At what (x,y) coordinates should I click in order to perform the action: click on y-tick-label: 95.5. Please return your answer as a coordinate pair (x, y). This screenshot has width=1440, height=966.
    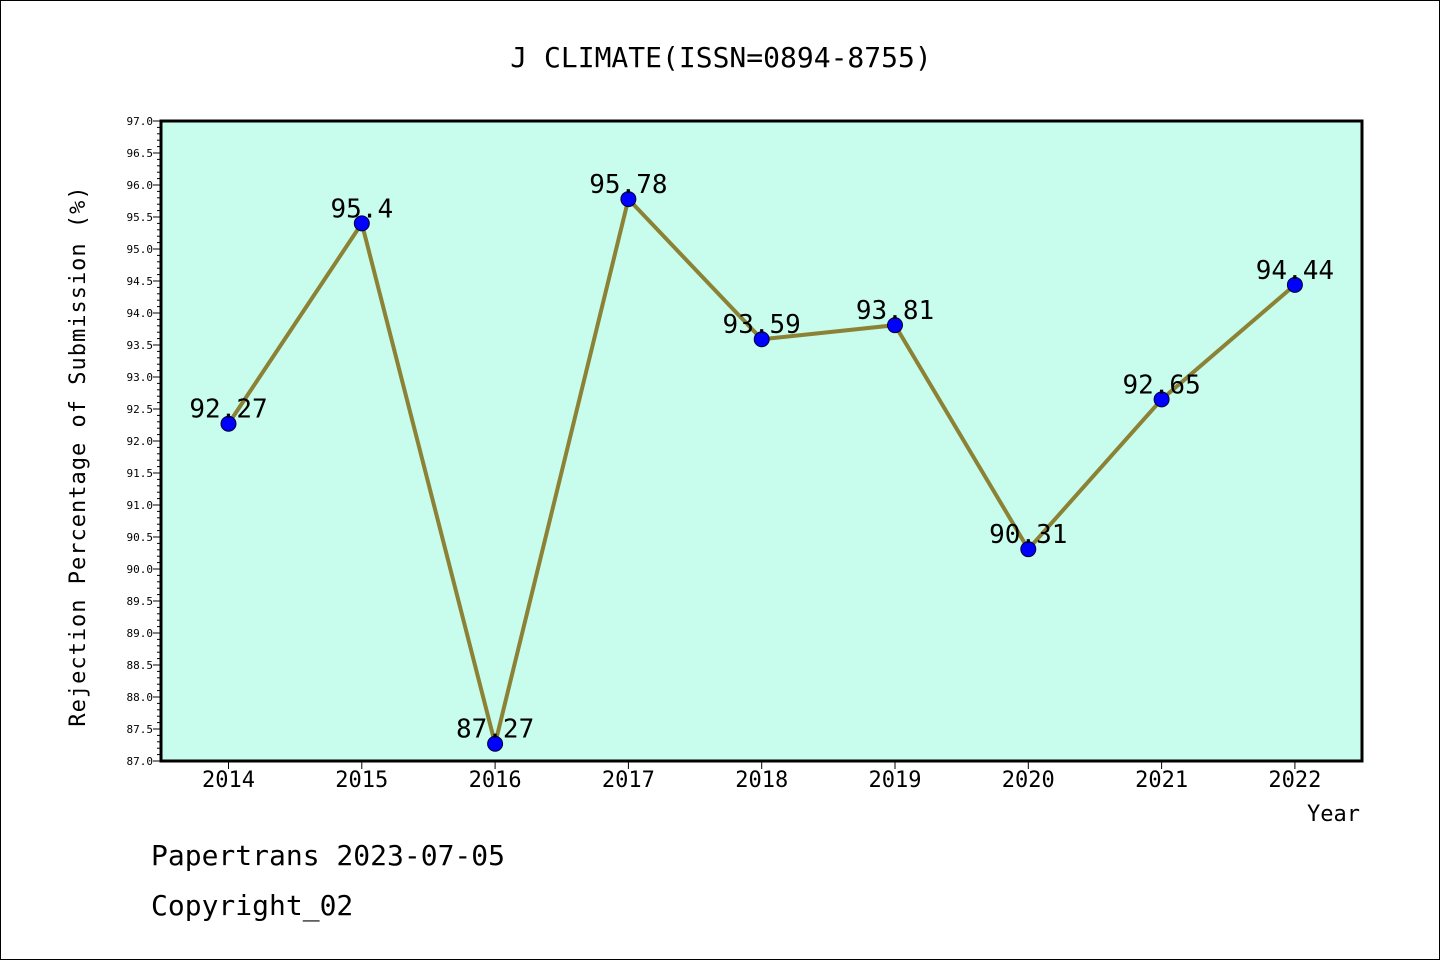
    Looking at the image, I should click on (140, 217).